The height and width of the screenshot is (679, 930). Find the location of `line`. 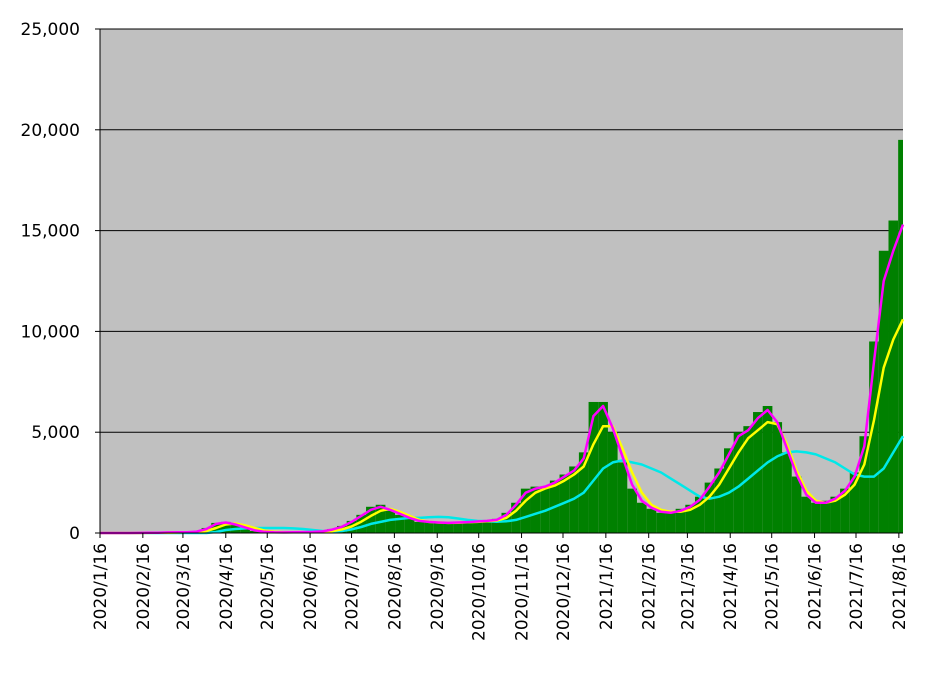

line is located at coordinates (502, 485).